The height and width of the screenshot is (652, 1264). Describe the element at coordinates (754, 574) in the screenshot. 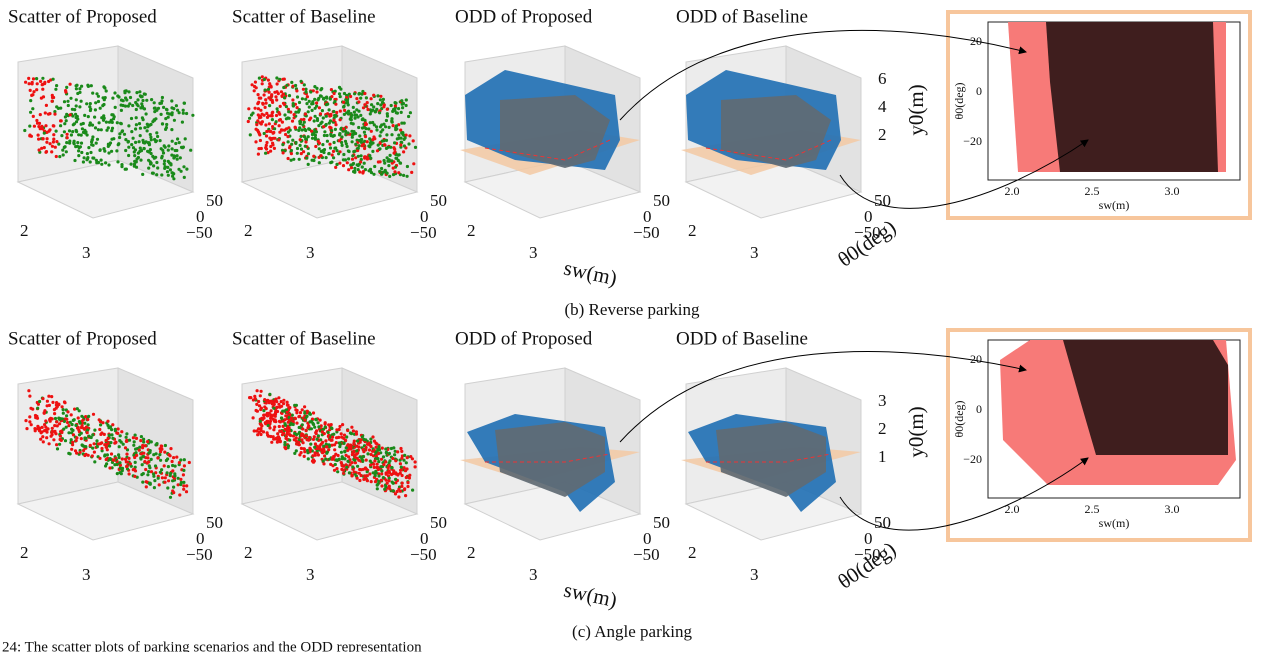

I see `x-tick-label: 3` at that location.